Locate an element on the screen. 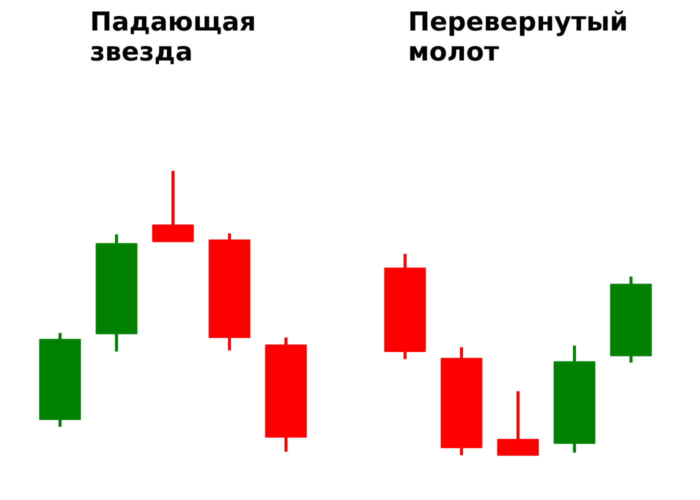 This screenshot has width=700, height=500. chart-title: Перевернутый молот is located at coordinates (518, 38).